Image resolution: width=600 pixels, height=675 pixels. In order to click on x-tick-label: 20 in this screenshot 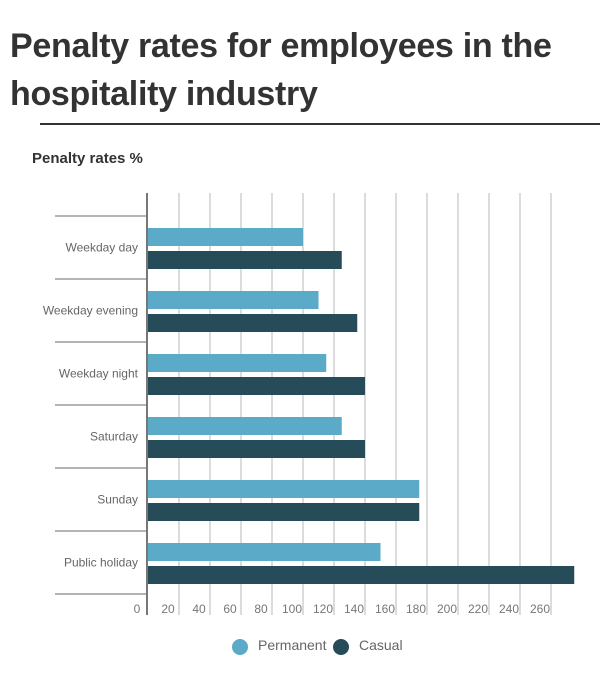, I will do `click(168, 609)`.